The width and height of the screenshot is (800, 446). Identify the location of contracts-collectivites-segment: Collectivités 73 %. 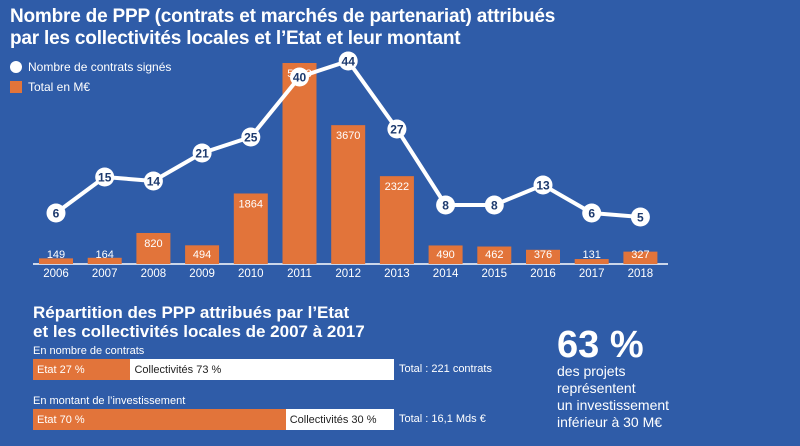
(262, 369).